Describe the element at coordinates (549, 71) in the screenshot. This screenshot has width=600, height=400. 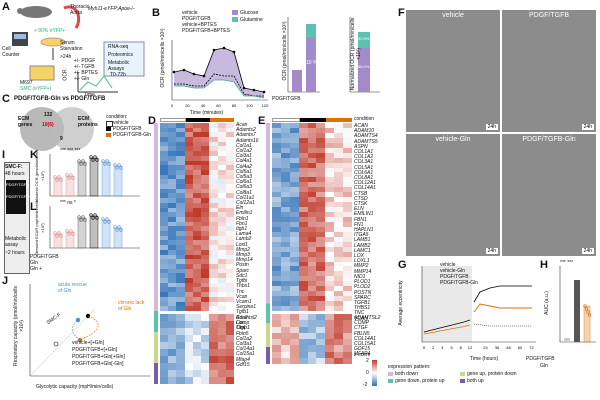
I see `micrograph-pdgf: PDGF/TGFB 24h` at that location.